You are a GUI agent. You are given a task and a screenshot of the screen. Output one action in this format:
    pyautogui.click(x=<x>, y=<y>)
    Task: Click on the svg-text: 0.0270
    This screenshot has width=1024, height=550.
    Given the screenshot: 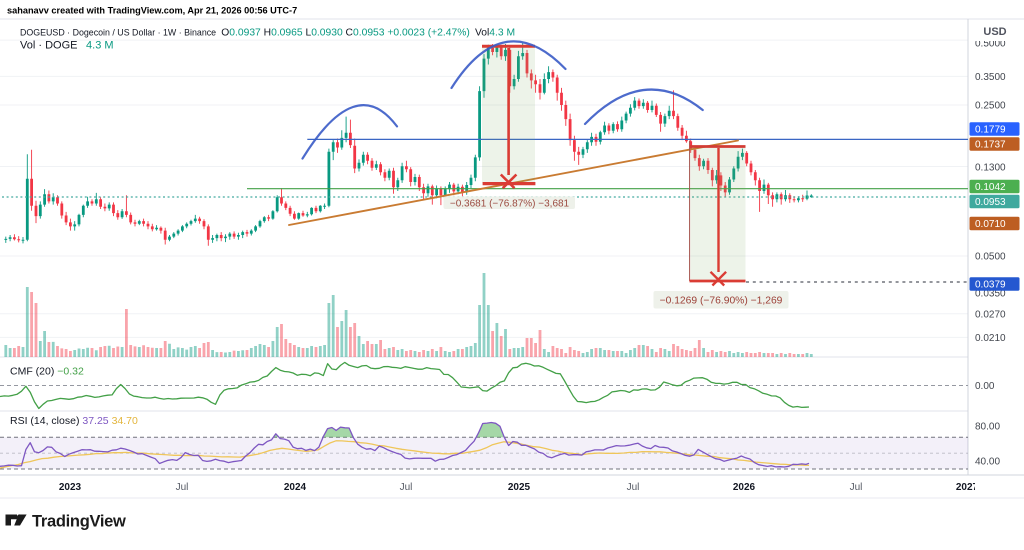 What is the action you would take?
    pyautogui.click(x=990, y=315)
    